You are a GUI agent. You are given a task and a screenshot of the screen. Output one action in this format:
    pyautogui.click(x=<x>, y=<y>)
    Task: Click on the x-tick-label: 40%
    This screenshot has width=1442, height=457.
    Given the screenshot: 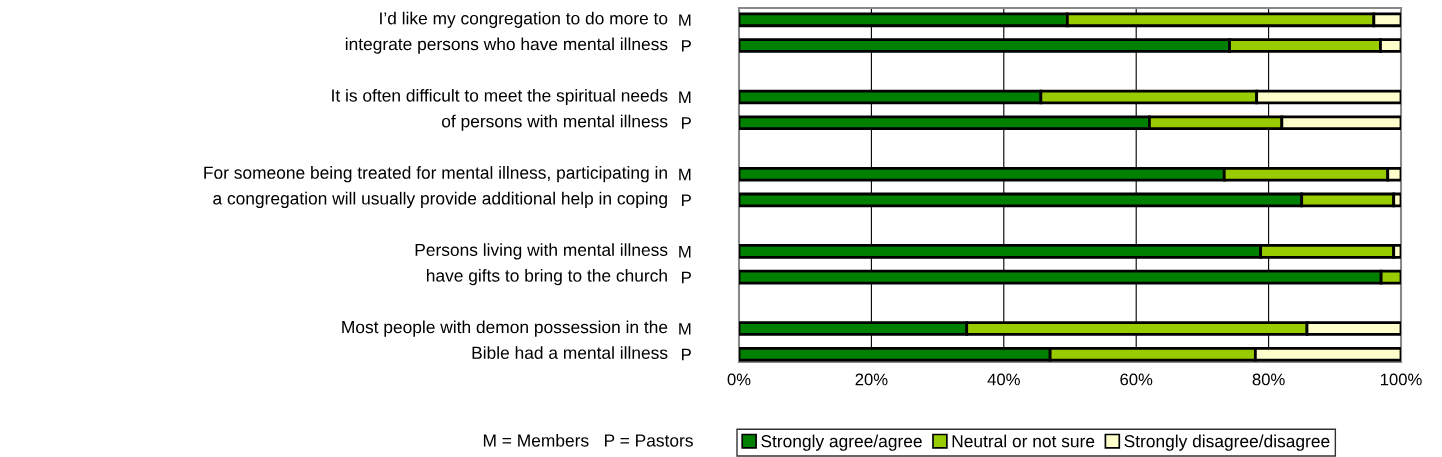 What is the action you would take?
    pyautogui.click(x=1003, y=379)
    